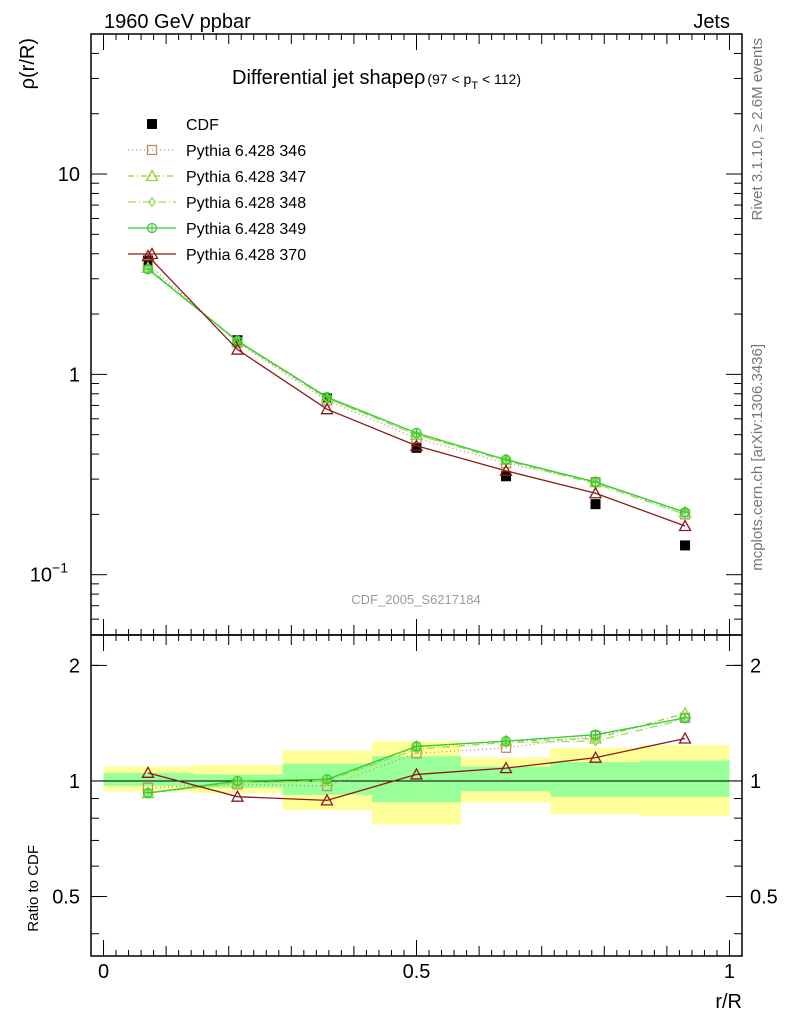 The width and height of the screenshot is (786, 1029). What do you see at coordinates (764, 898) in the screenshot?
I see `ratio-y-tick-label-right: 0.5` at bounding box center [764, 898].